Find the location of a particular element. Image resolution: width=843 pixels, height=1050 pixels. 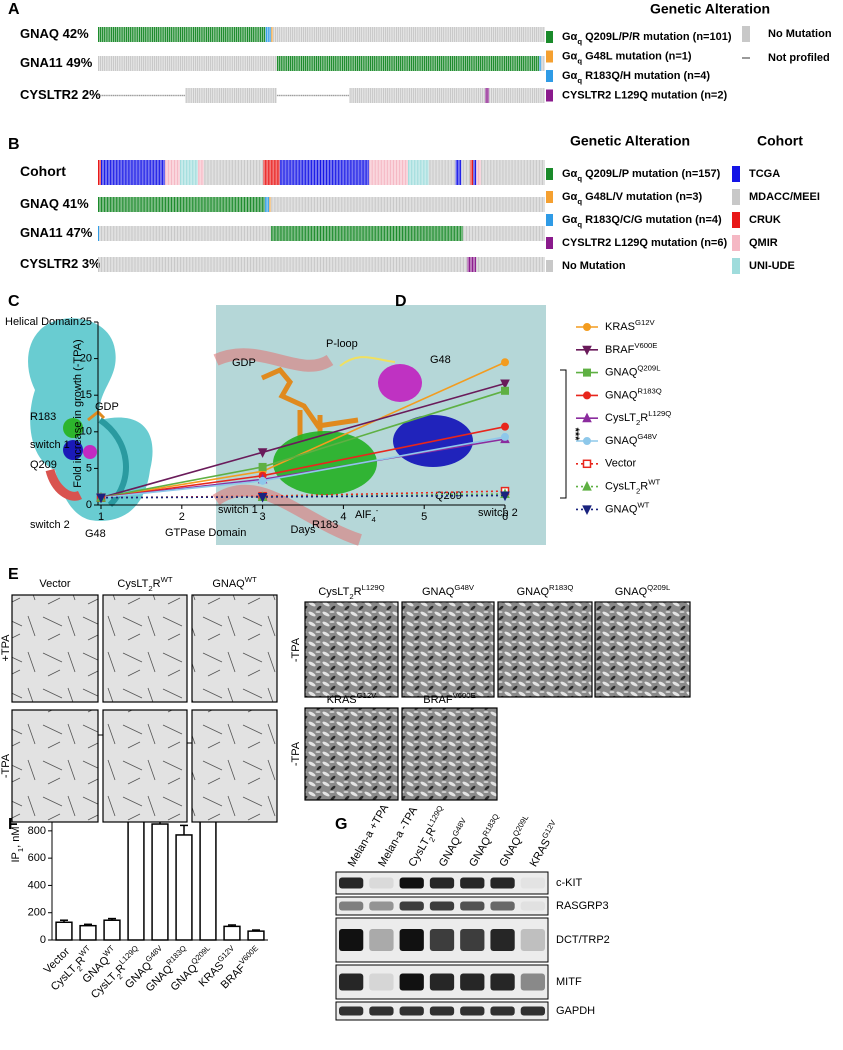

structure-label: P-loop is located at coordinates (342, 344).